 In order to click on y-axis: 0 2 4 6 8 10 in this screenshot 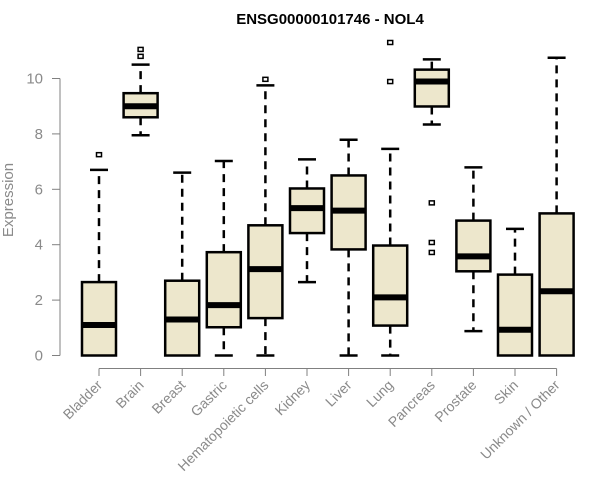, I will do `click(43, 218)`.